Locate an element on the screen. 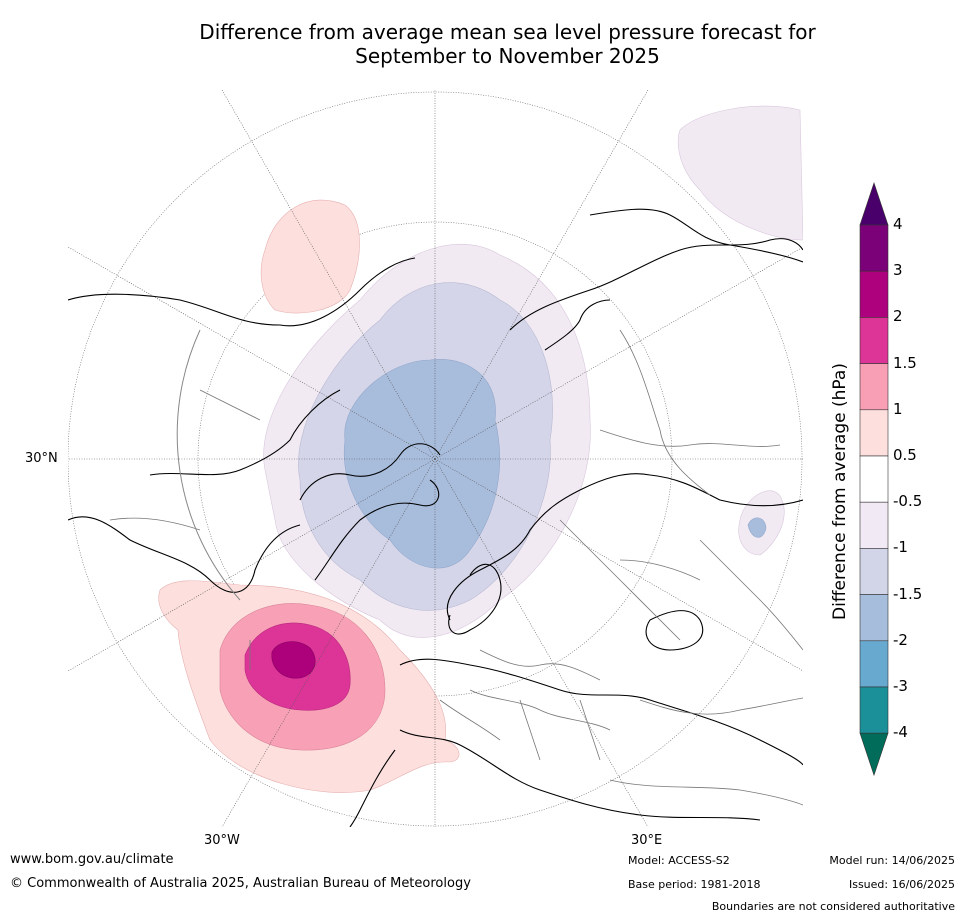 The height and width of the screenshot is (919, 965). colorbar-title: Difference from average (hPa) is located at coordinates (840, 491).